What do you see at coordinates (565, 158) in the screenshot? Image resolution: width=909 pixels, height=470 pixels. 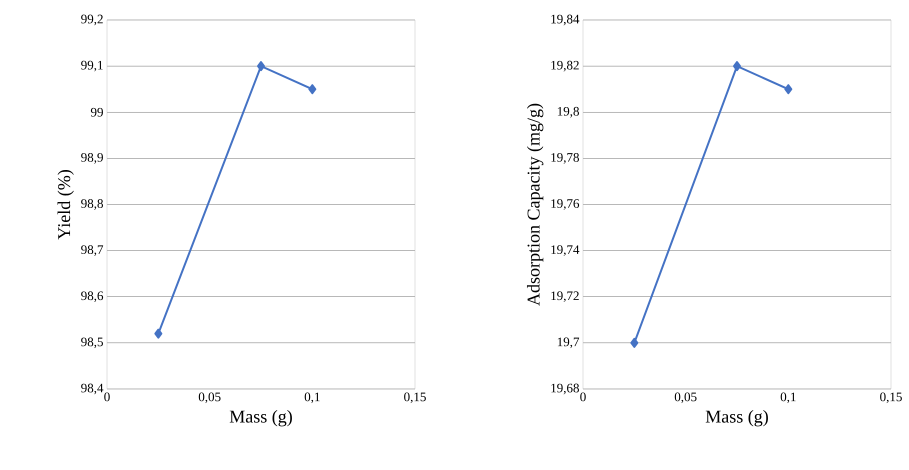 I see `y-tick-label: 19,78` at bounding box center [565, 158].